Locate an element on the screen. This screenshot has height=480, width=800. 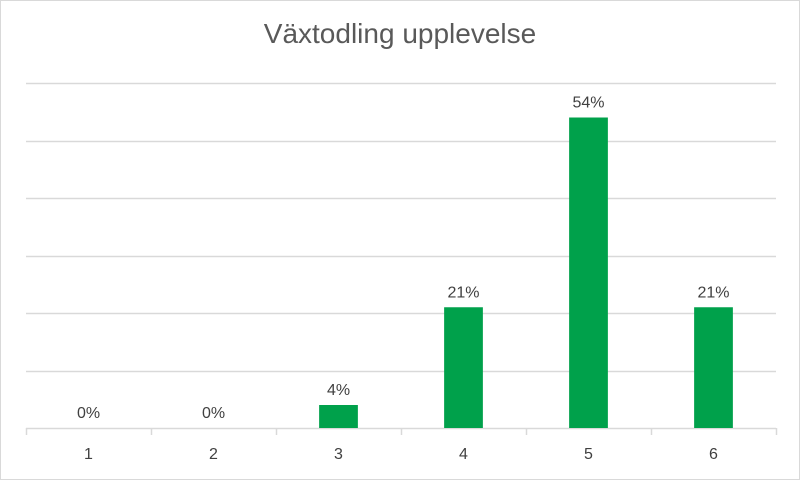
x-tick-label-1: 1 is located at coordinates (88, 454).